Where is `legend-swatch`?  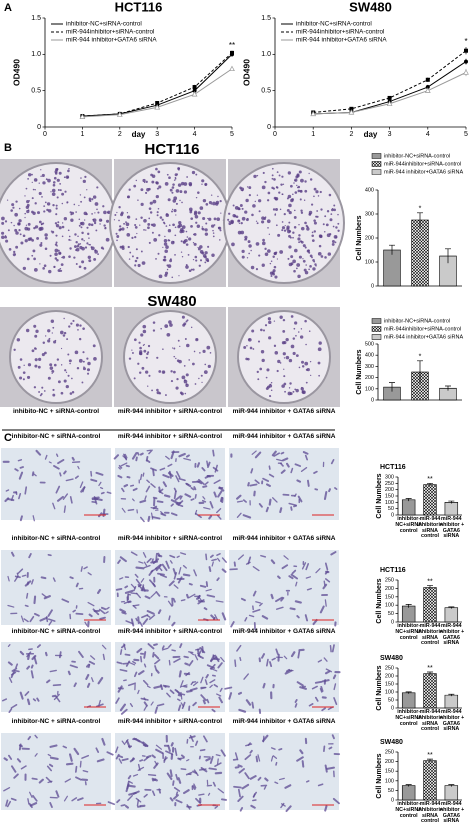 legend-swatch is located at coordinates (376, 337).